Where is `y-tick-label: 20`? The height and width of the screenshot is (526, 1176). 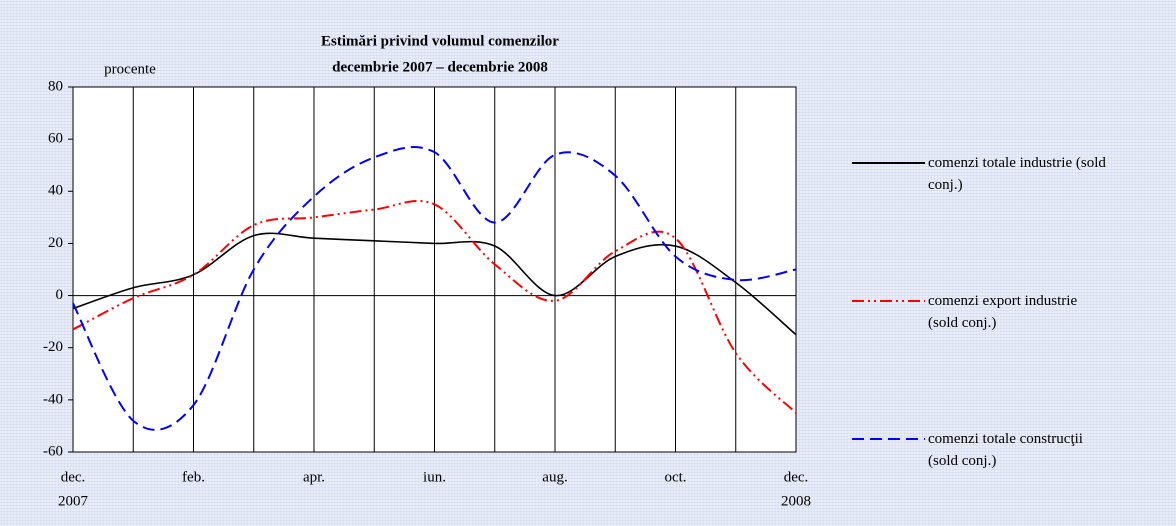 y-tick-label: 20 is located at coordinates (55, 243).